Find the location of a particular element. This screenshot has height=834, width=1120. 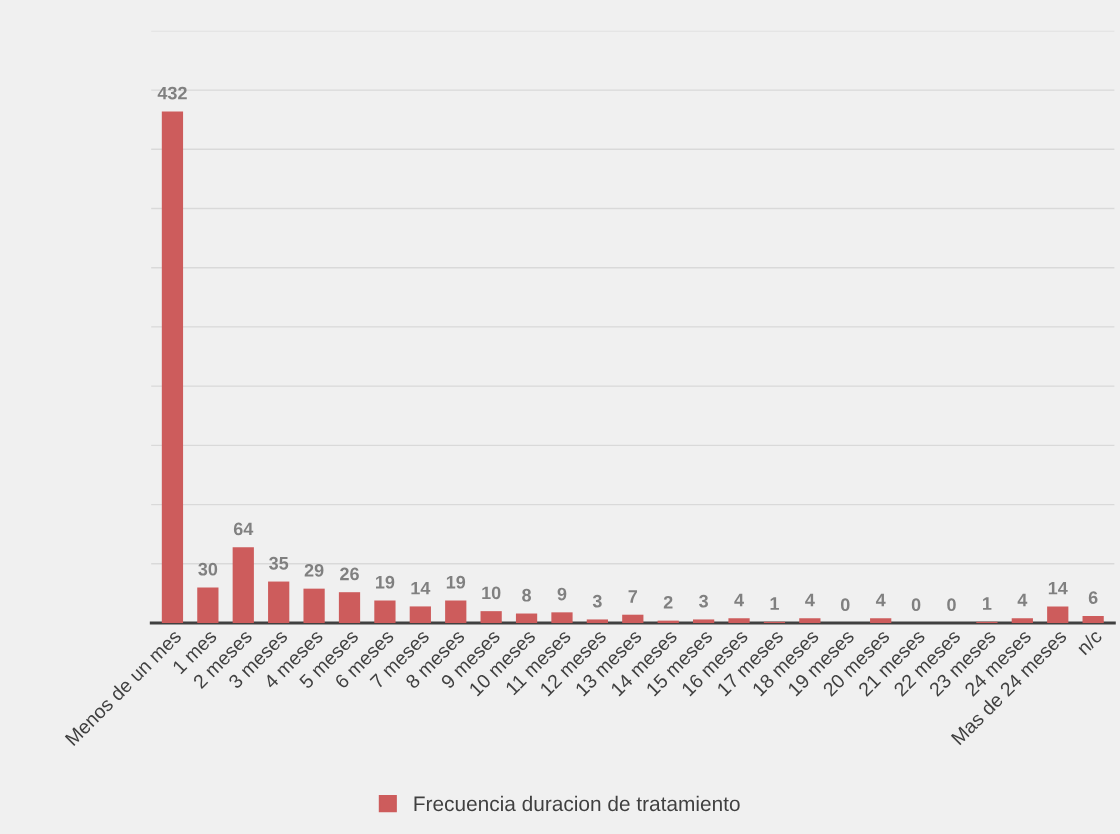

data-label: 30 is located at coordinates (208, 569).